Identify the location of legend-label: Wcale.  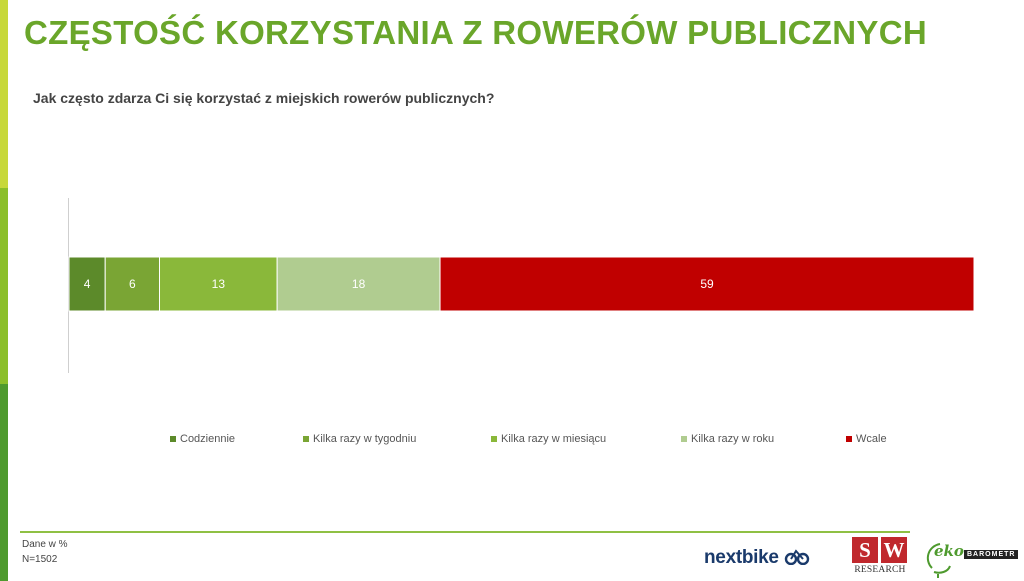
(871, 439).